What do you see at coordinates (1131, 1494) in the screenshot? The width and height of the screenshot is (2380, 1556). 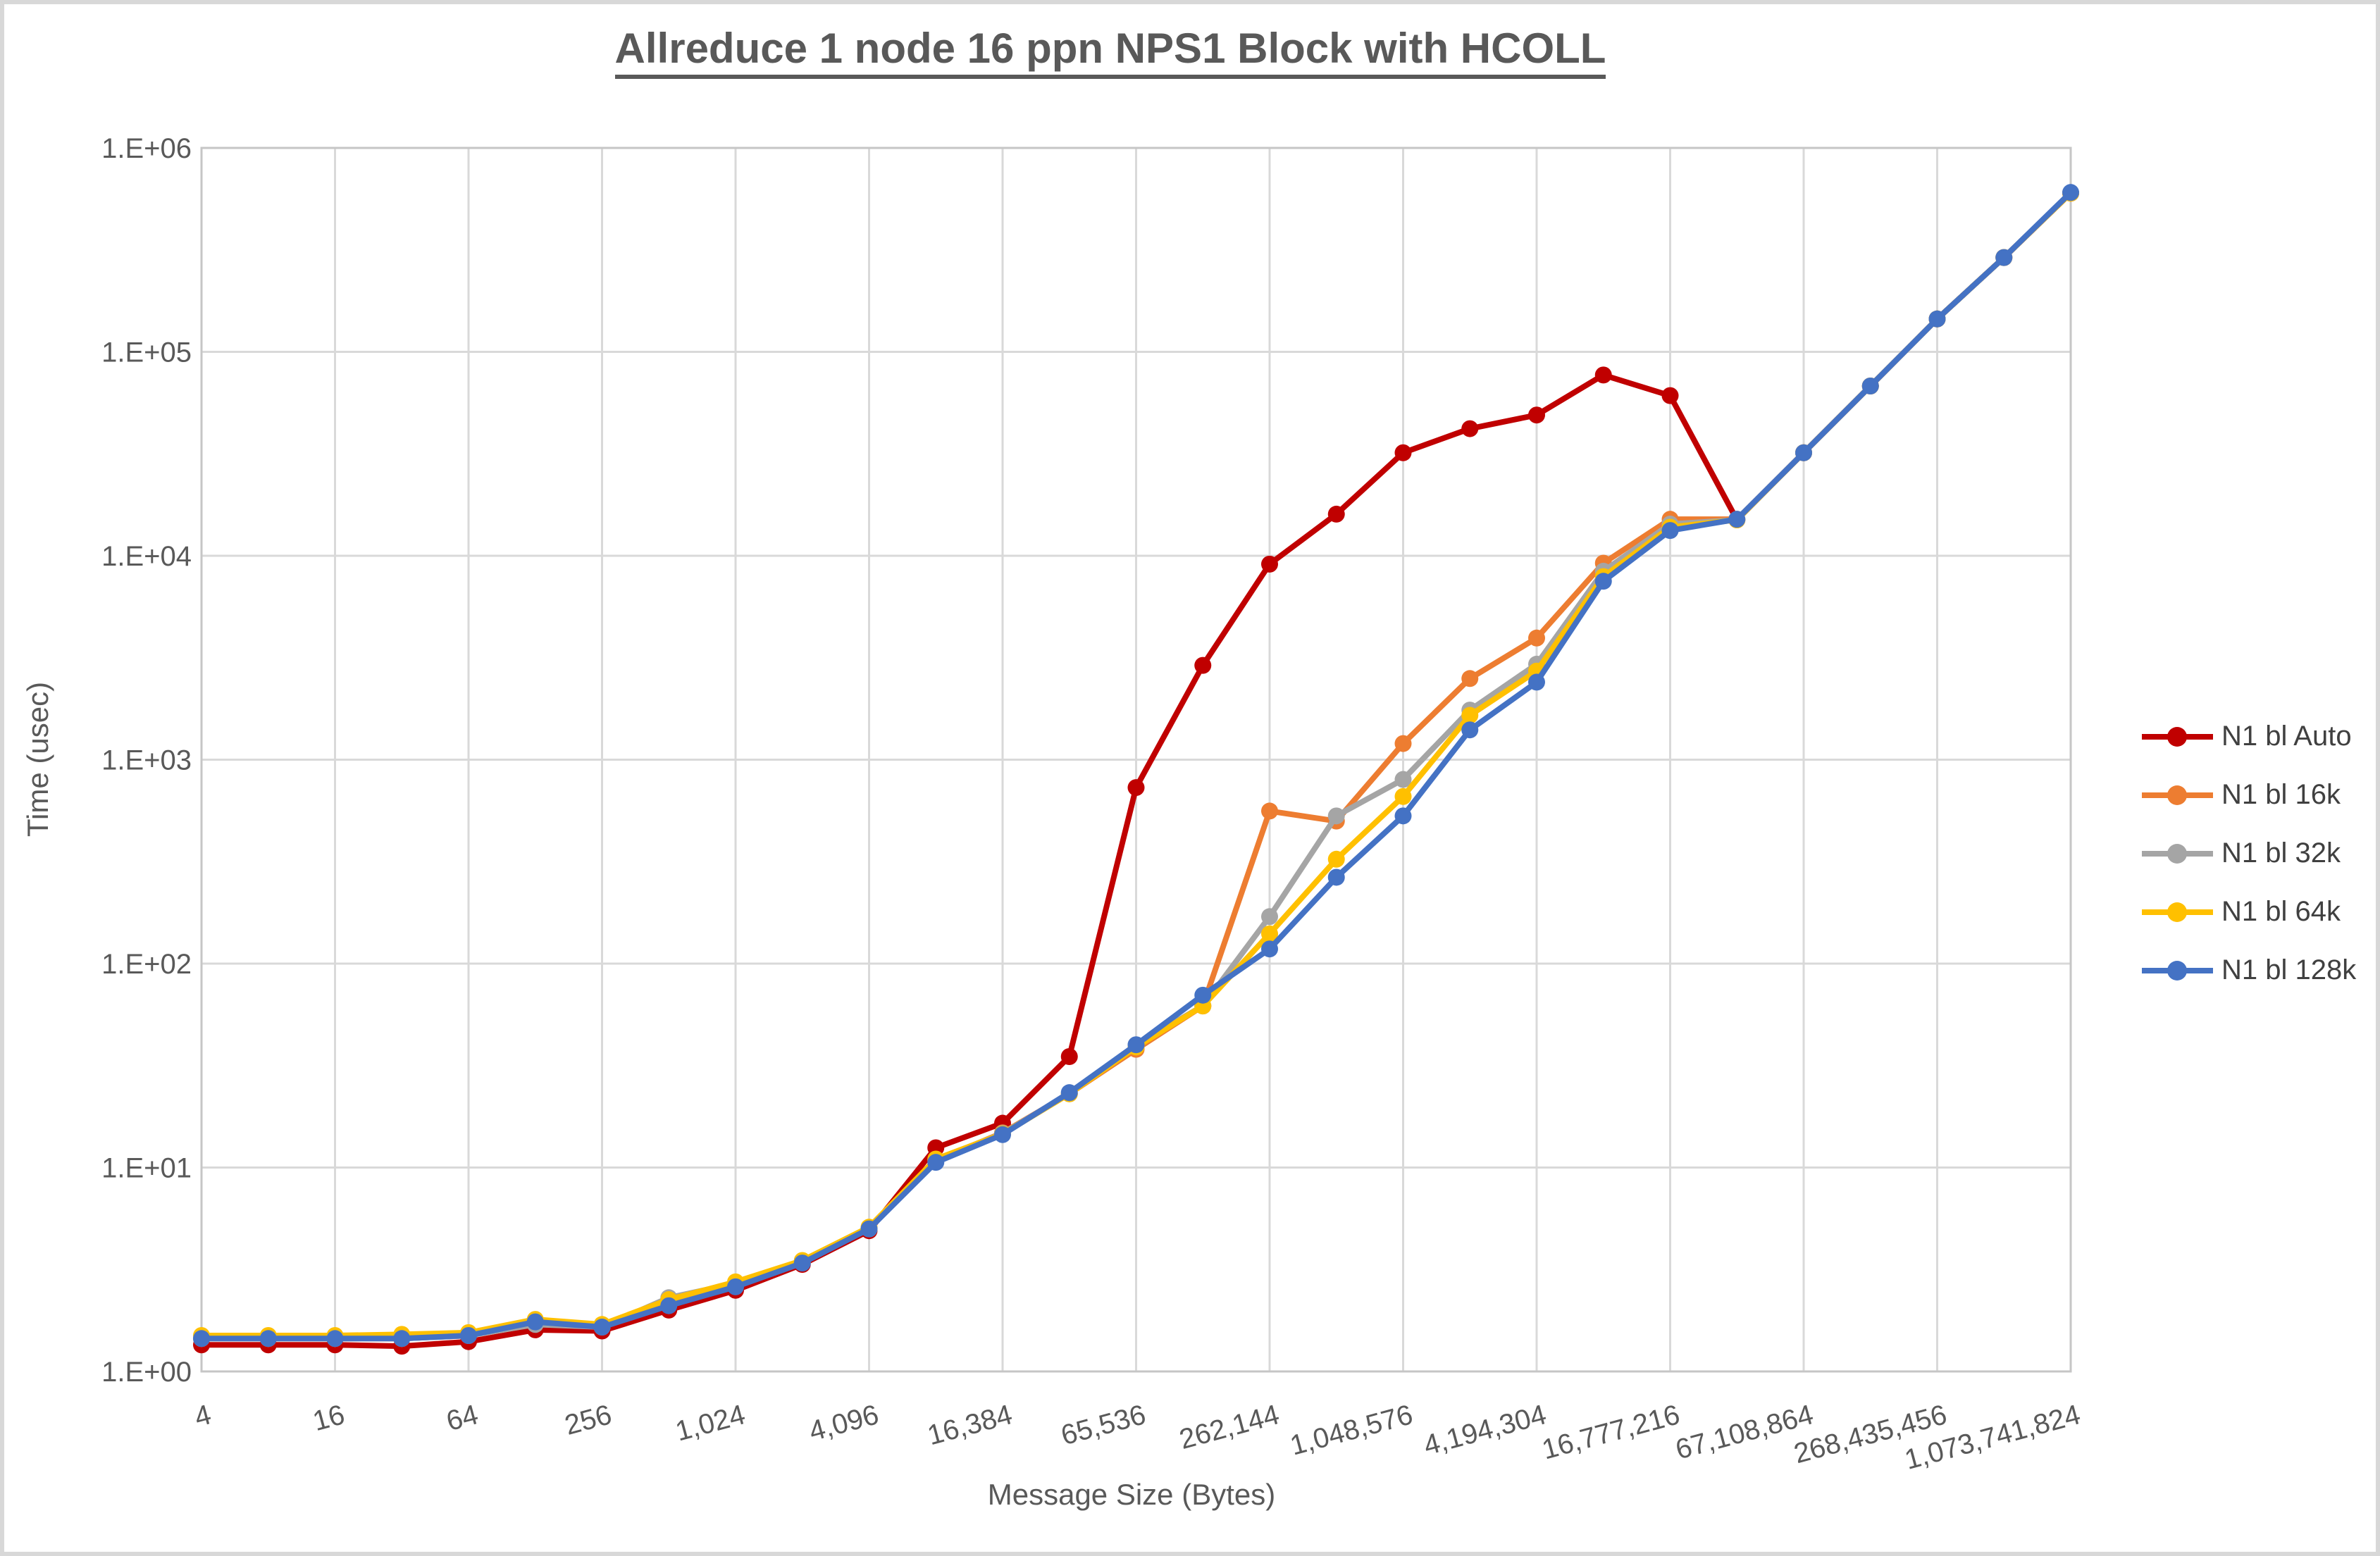 I see `x-axis-title: Message Size (Bytes)` at bounding box center [1131, 1494].